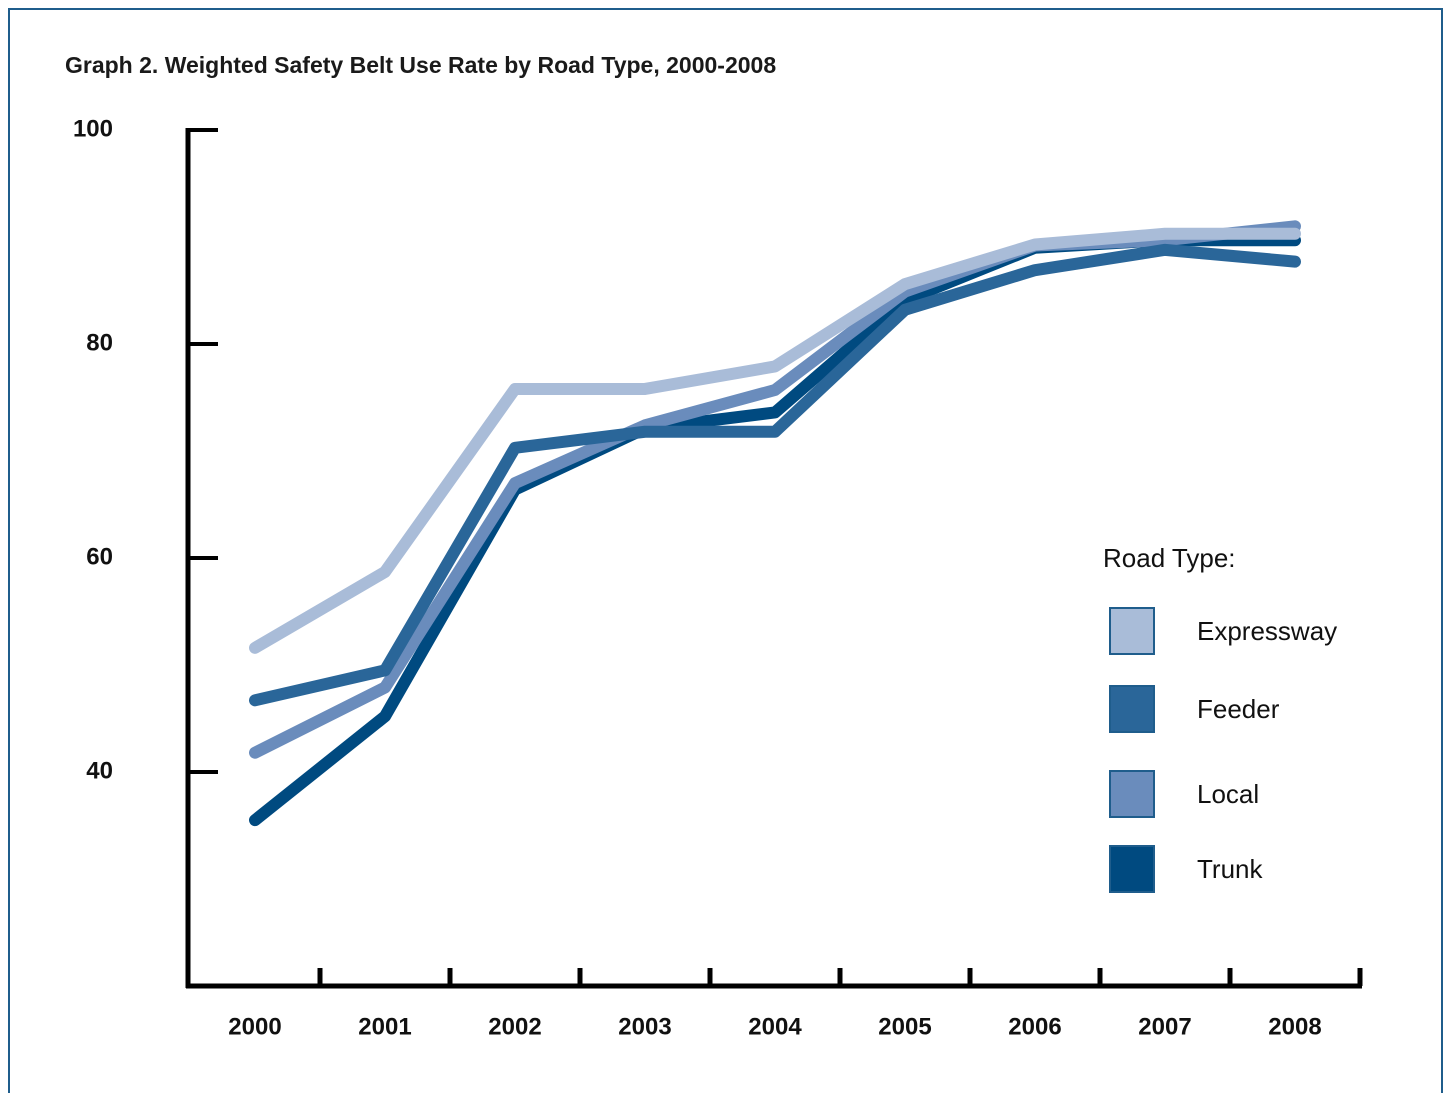  Describe the element at coordinates (384, 1026) in the screenshot. I see `x-tick-label: 2001` at that location.